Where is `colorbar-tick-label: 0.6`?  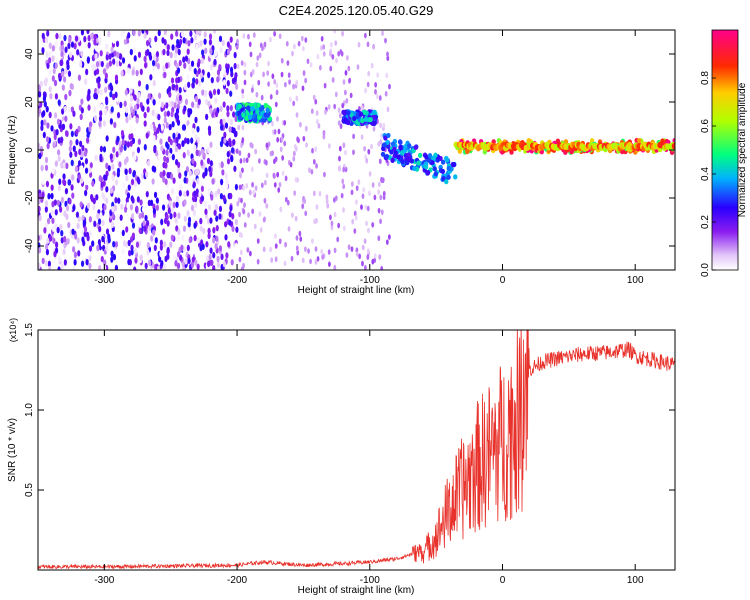 colorbar-tick-label: 0.6 is located at coordinates (705, 126).